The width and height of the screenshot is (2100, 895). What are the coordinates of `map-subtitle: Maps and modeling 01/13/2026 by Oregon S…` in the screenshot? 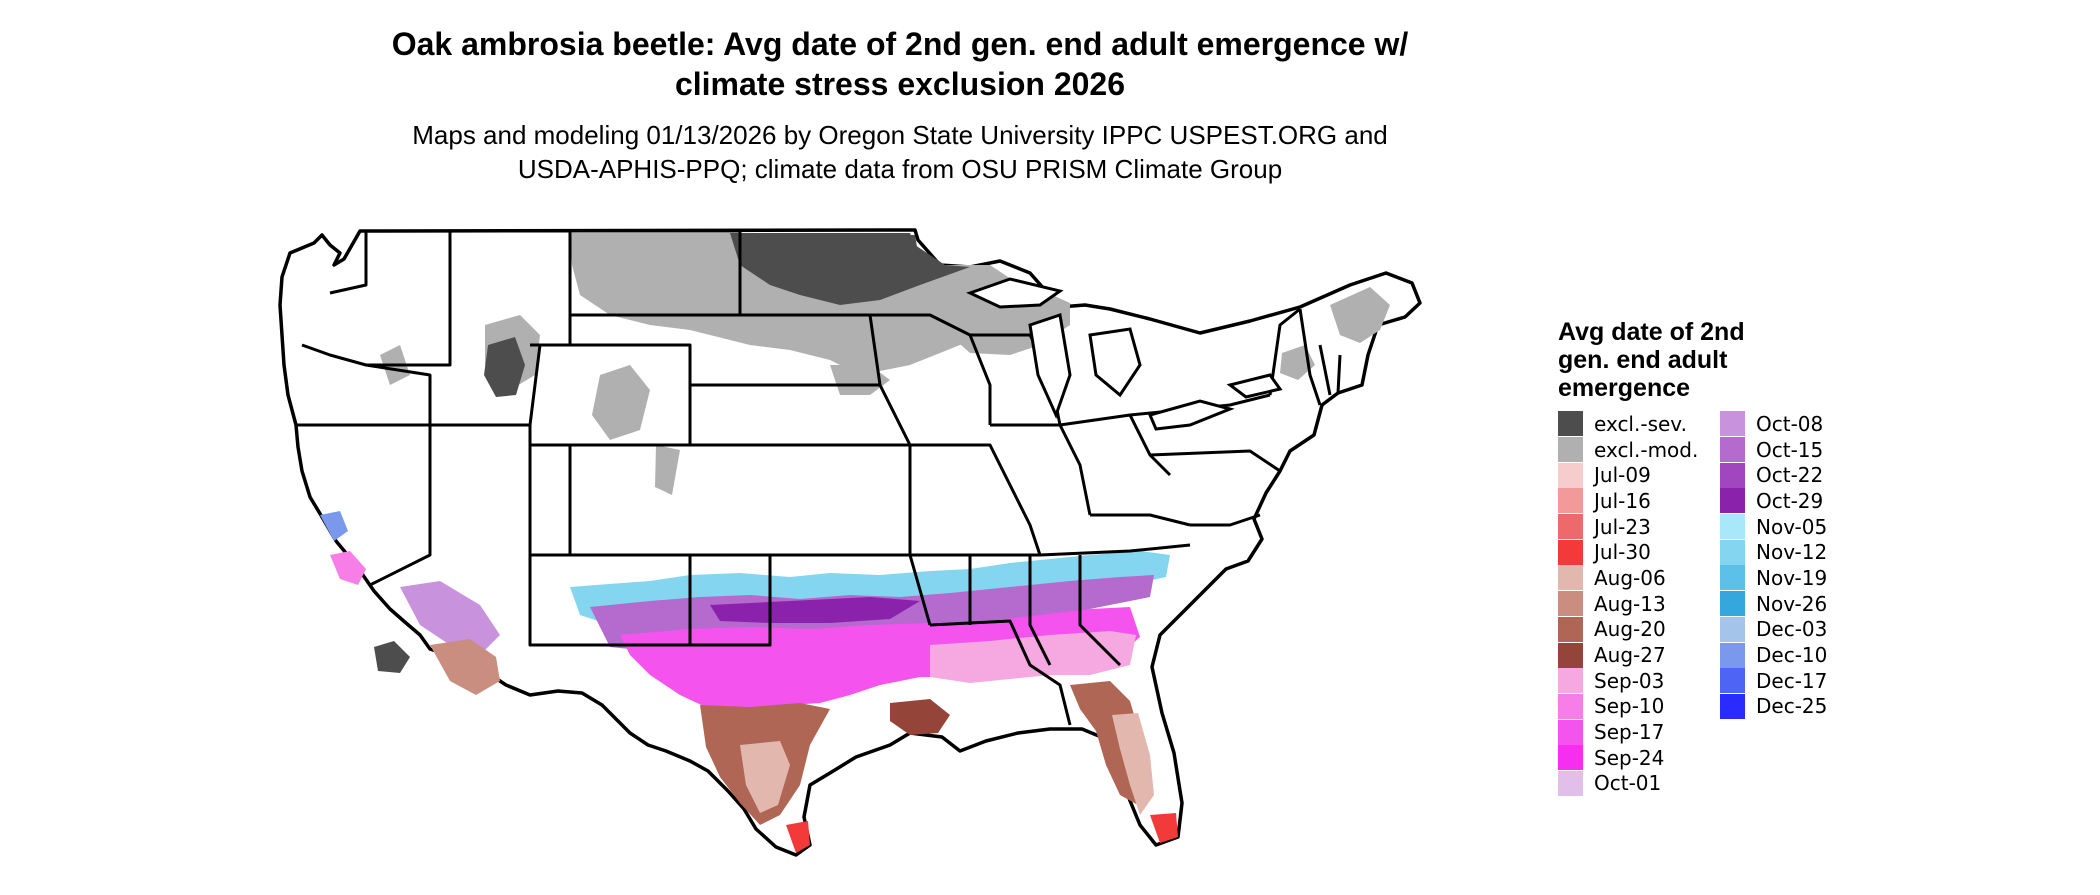 It's located at (900, 152).